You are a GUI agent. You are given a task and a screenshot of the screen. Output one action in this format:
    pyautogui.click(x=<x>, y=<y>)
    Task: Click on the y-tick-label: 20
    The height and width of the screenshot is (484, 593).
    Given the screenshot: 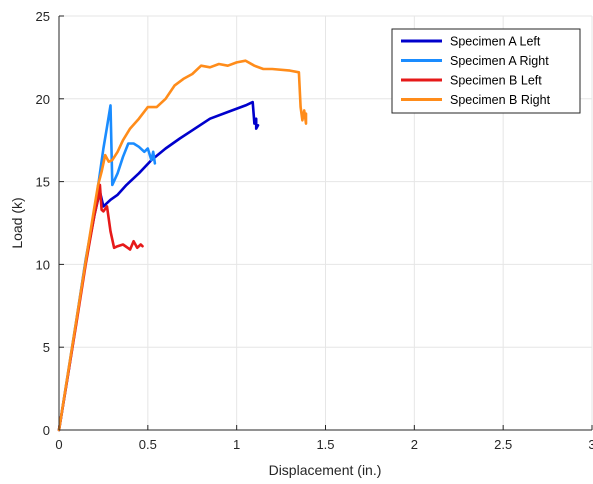 What is the action you would take?
    pyautogui.click(x=43, y=99)
    